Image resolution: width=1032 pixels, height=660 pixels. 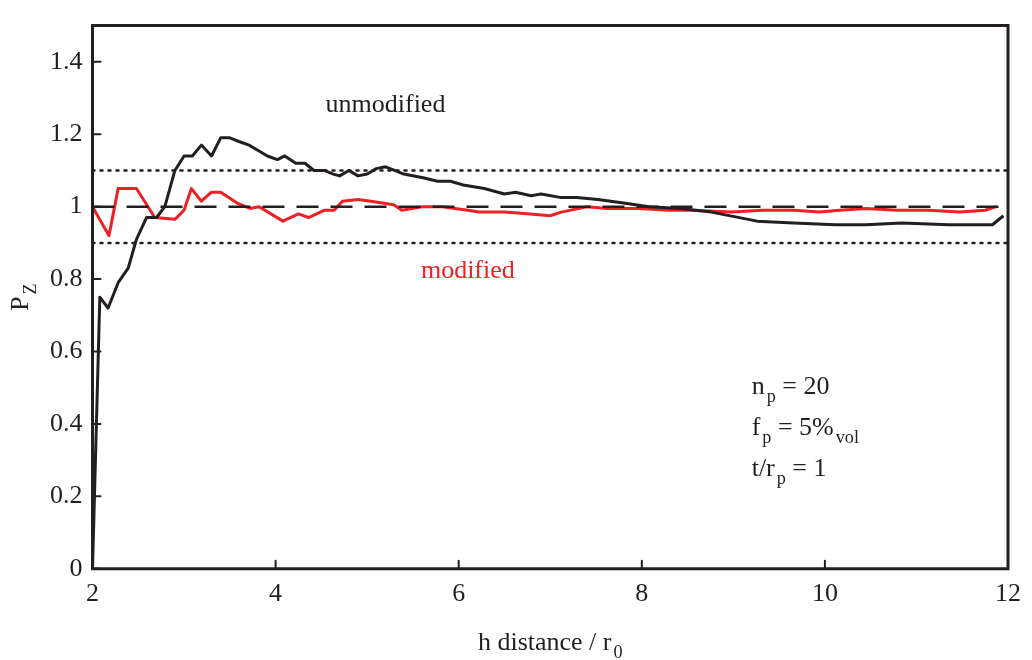 I want to click on y-tick-label: 1.2, so click(x=66, y=133).